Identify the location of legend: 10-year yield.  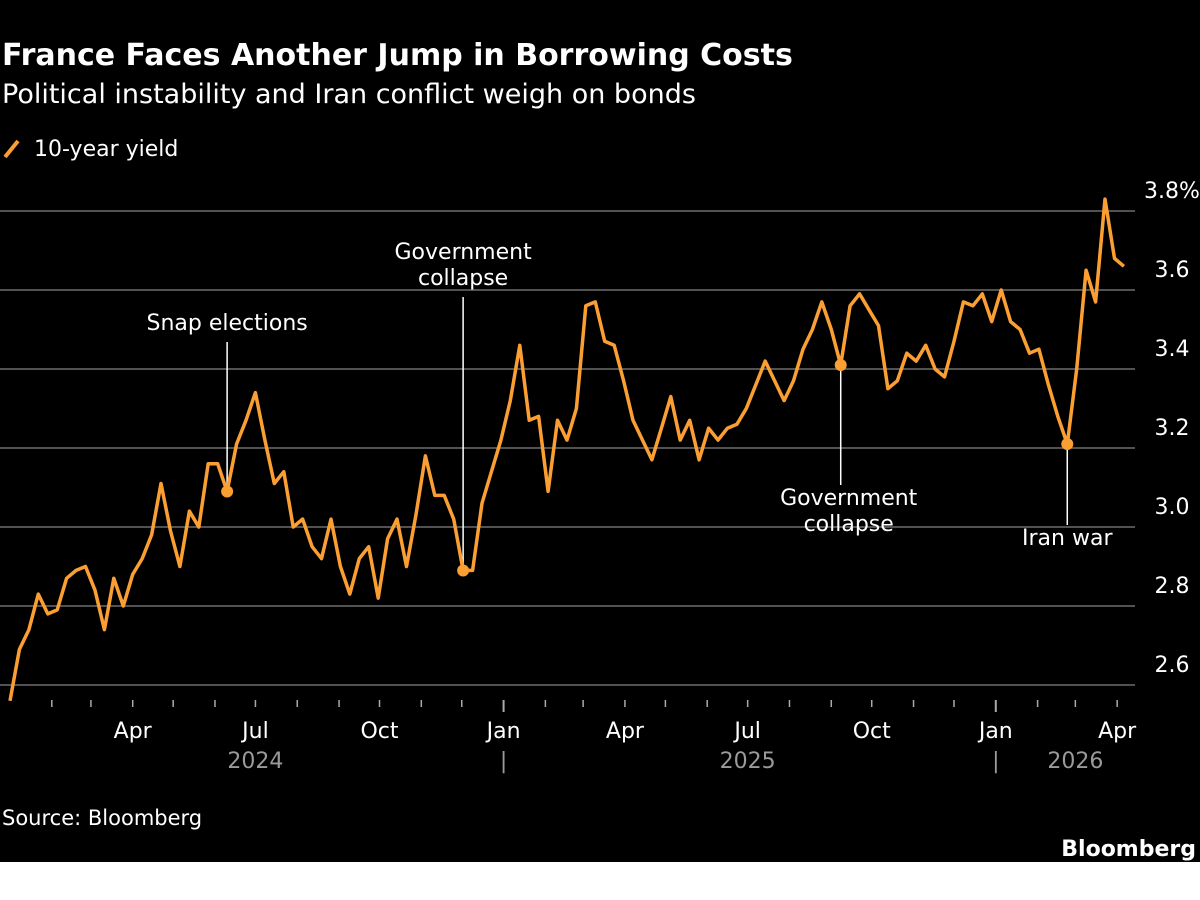
(90, 149).